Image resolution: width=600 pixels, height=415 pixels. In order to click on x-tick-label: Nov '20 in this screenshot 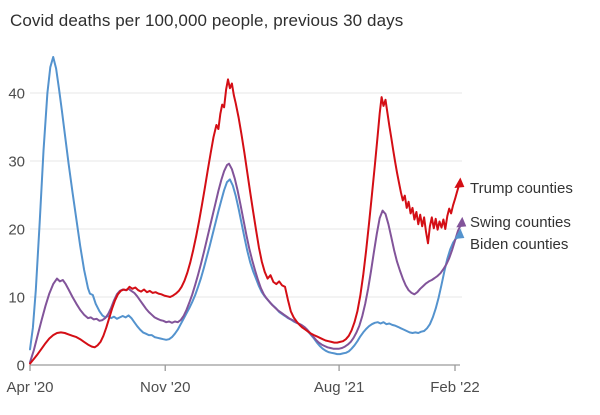, I will do `click(165, 387)`.